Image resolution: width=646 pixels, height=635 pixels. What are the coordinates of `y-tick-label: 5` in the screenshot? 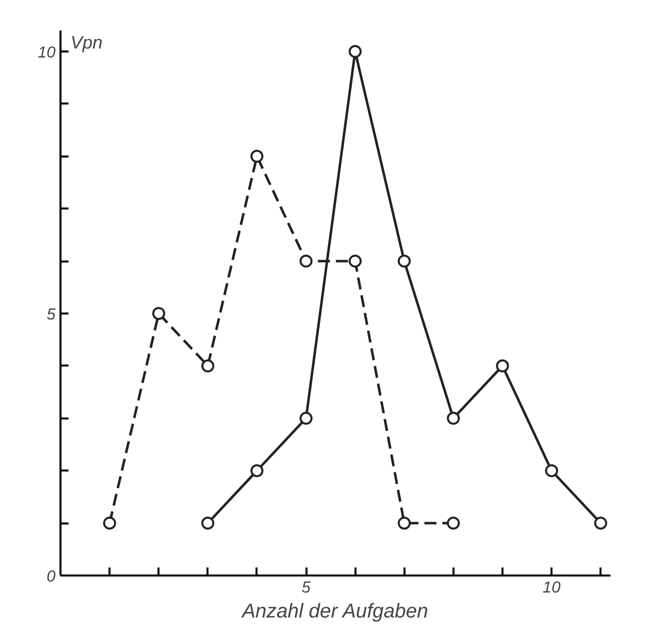 It's located at (51, 315).